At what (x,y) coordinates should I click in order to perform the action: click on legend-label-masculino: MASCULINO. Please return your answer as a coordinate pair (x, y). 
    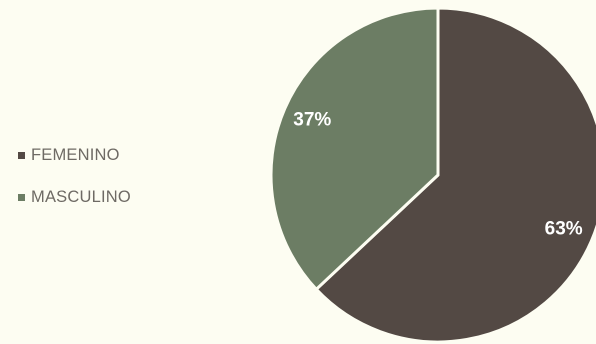
    Looking at the image, I should click on (81, 196).